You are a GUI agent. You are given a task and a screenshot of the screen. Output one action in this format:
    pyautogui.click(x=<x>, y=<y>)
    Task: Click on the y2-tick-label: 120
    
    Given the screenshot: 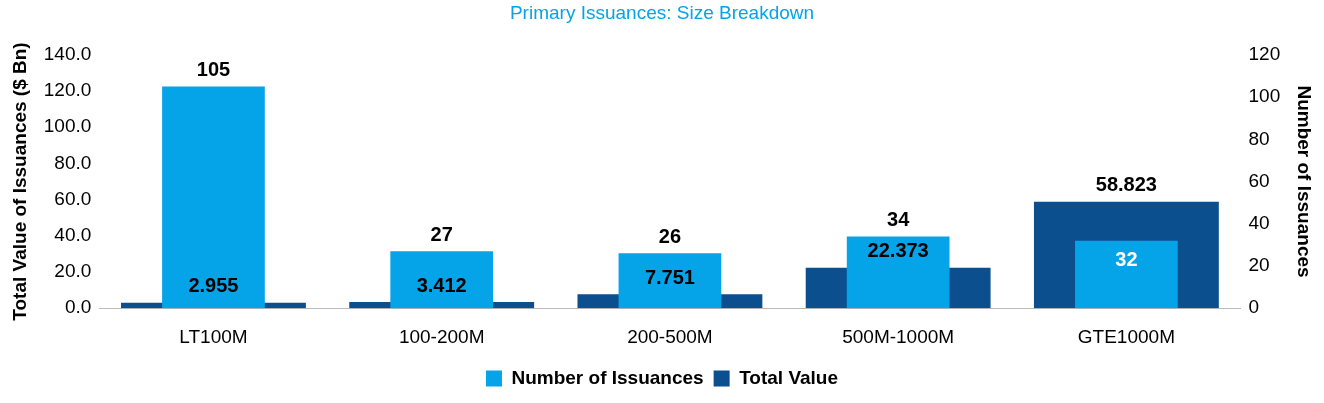 What is the action you would take?
    pyautogui.click(x=1264, y=54)
    